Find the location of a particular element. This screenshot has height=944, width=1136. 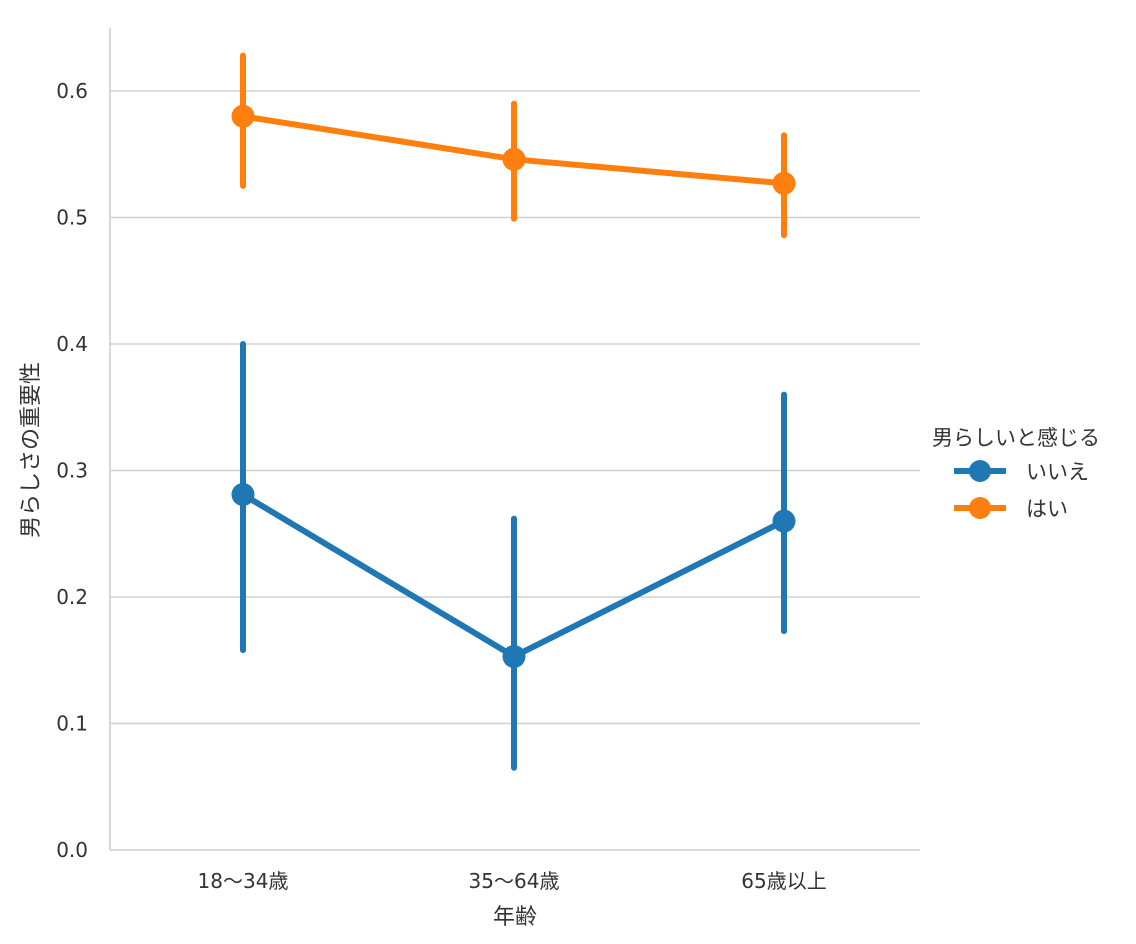

x-tick-label: 35〜64歳 is located at coordinates (514, 881).